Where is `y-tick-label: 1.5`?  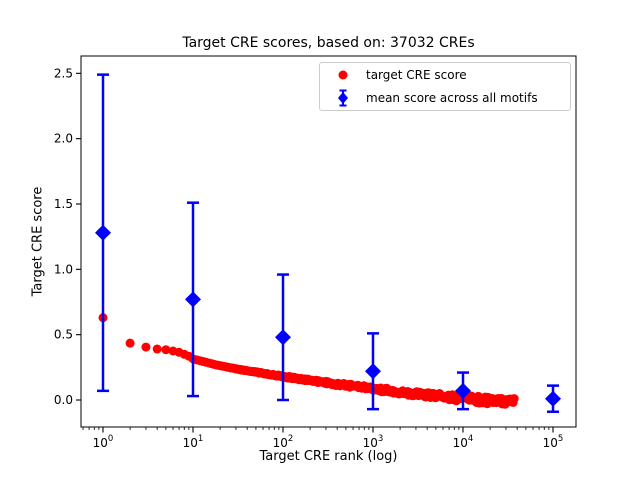 y-tick-label: 1.5 is located at coordinates (63, 204).